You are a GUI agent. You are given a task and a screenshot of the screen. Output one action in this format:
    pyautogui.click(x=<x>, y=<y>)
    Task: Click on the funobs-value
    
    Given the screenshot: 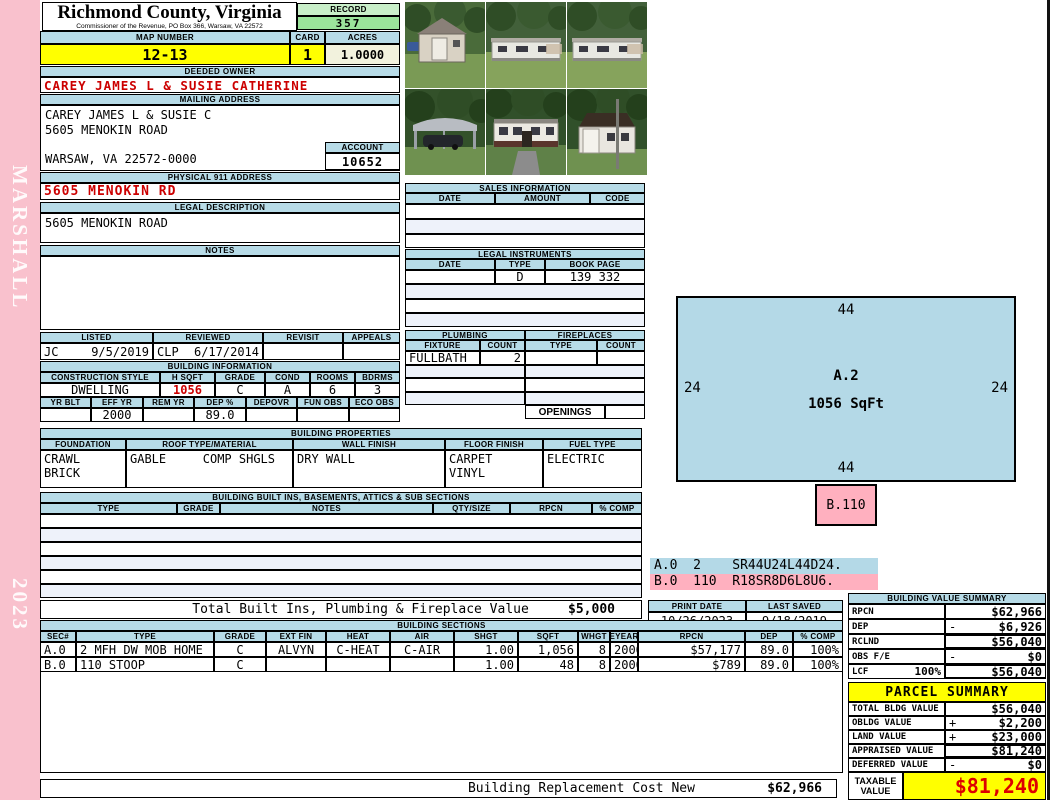 What is the action you would take?
    pyautogui.click(x=323, y=415)
    